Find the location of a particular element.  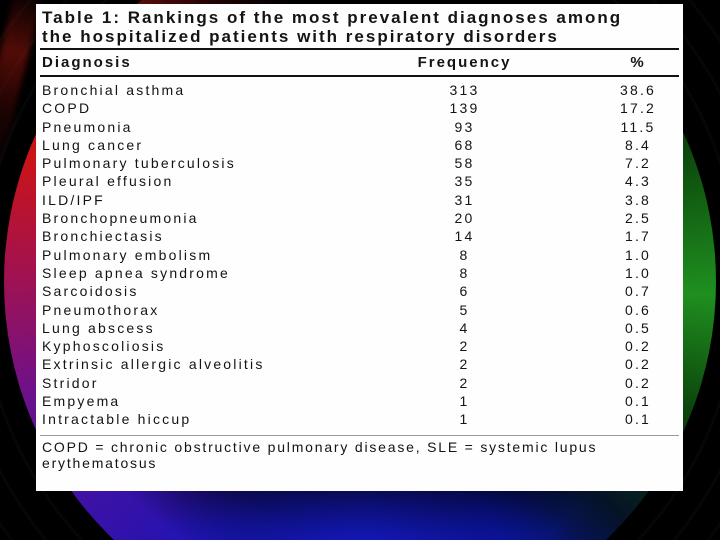

cell-frequency: 14 is located at coordinates (464, 236).